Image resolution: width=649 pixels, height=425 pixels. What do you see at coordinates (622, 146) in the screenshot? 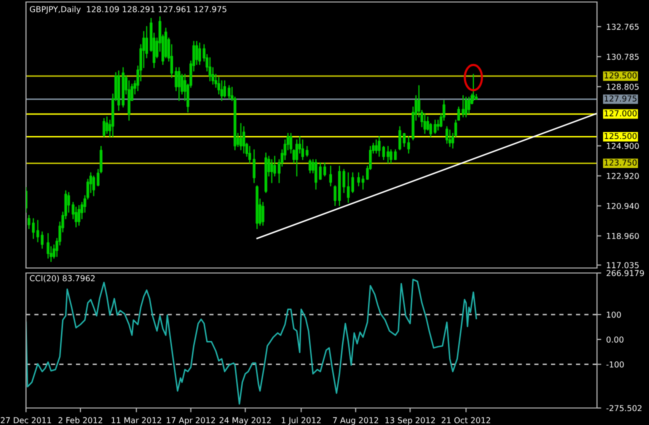
I see `y-tick-label: 124.900` at bounding box center [622, 146].